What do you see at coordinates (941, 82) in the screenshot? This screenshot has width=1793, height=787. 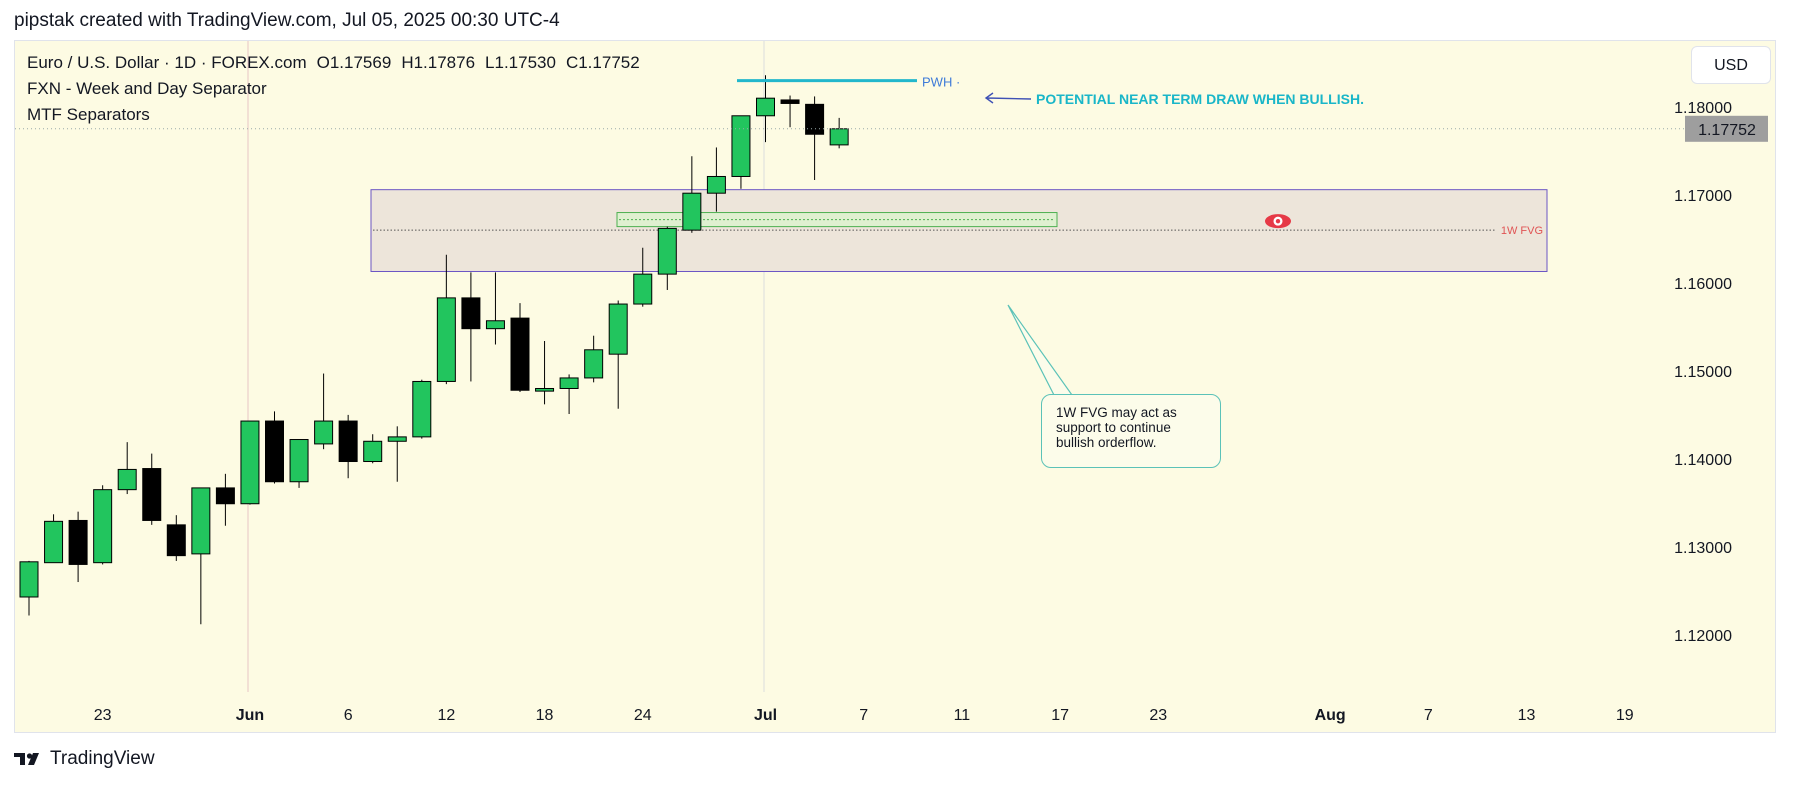 I see `pwh-label: PWH ·` at bounding box center [941, 82].